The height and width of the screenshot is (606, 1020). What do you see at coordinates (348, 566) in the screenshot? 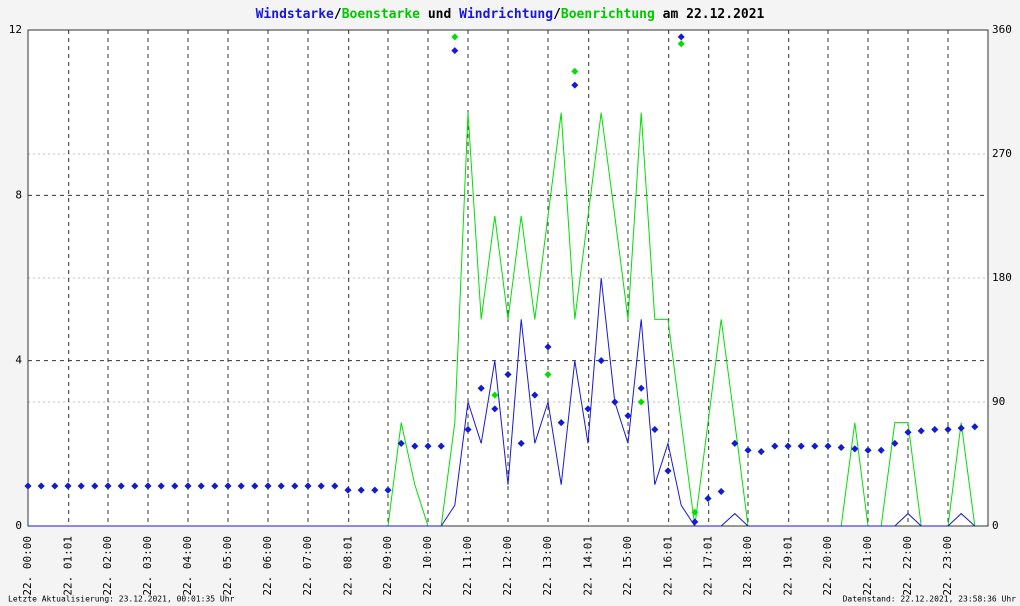
I see `x-tick-label: 22. 08:01` at bounding box center [348, 566].